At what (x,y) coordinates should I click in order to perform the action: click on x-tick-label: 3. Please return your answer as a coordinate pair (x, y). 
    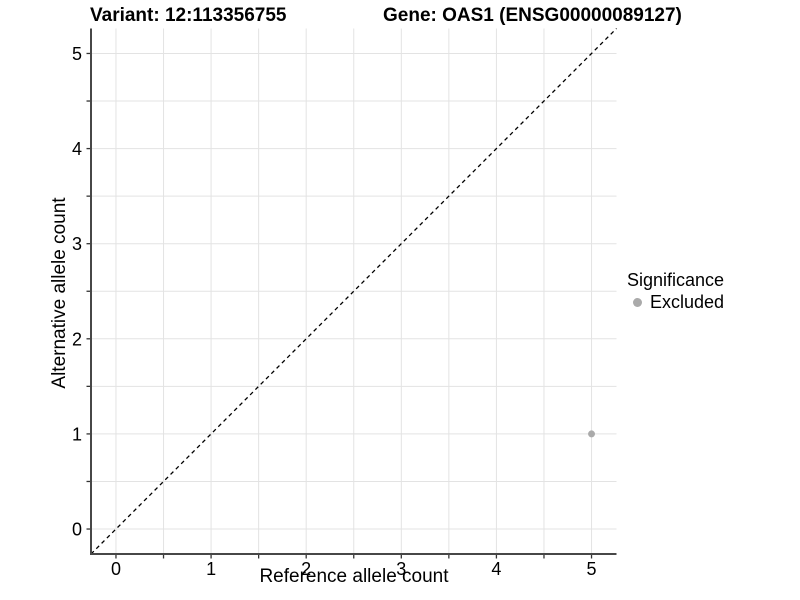
    Looking at the image, I should click on (401, 569).